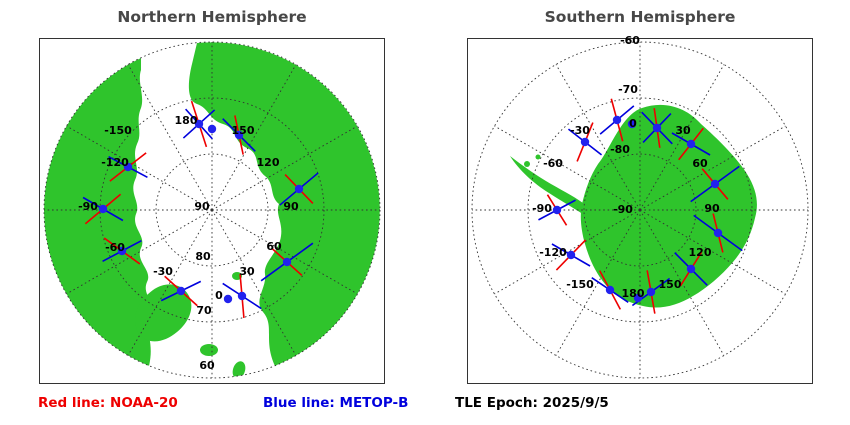  I want to click on latitude-label: 60, so click(207, 365).